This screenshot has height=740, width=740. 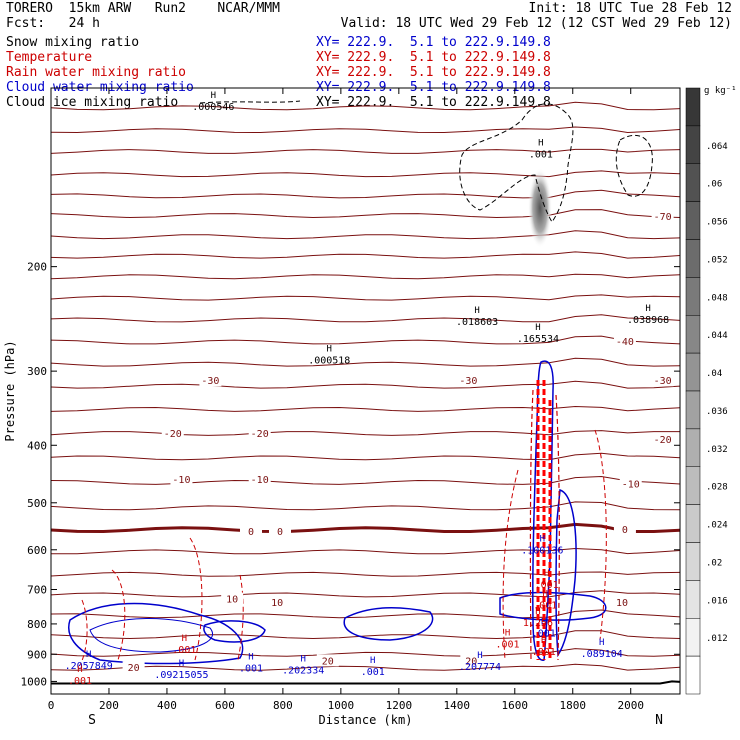 What do you see at coordinates (328, 661) in the screenshot?
I see `temperature-contour-label: 20` at bounding box center [328, 661].